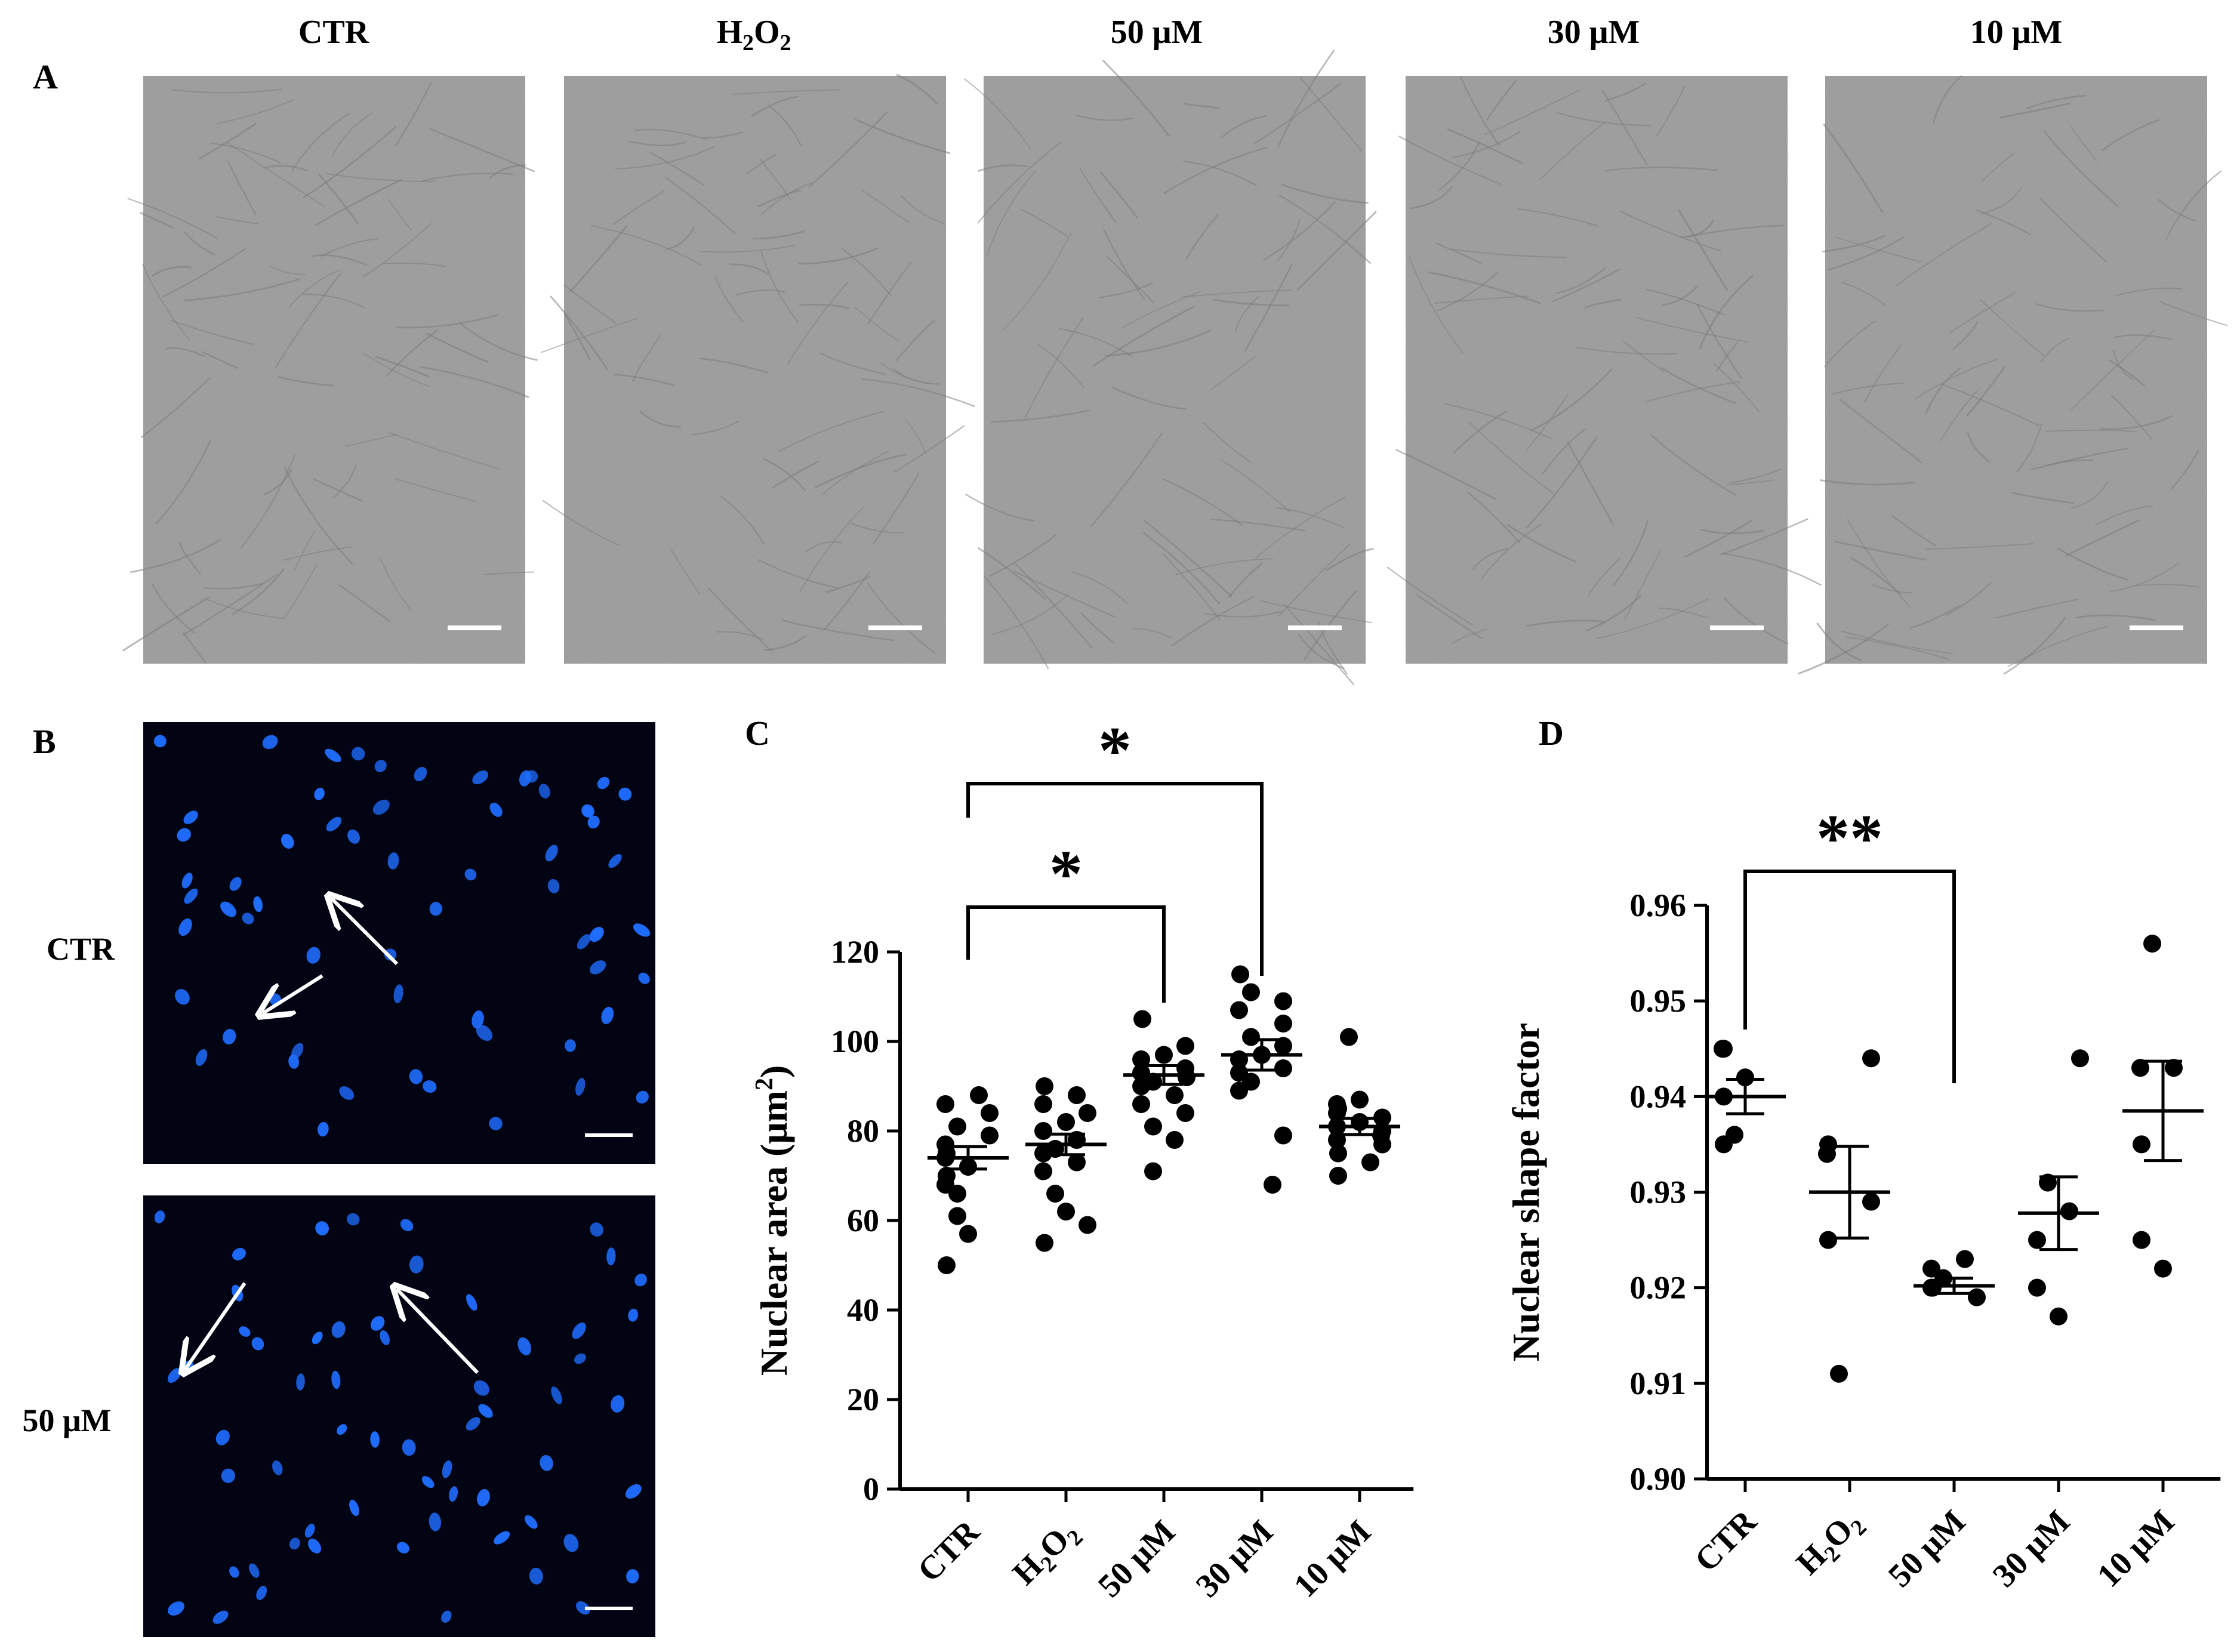 This screenshot has width=2240, height=1652. Describe the element at coordinates (2136, 1549) in the screenshot. I see `x-tick-label-10m: 10 μM` at that location.